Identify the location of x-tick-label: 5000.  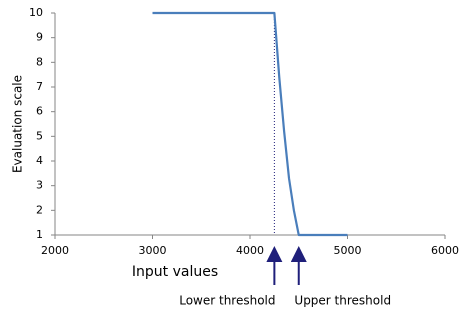
(348, 250).